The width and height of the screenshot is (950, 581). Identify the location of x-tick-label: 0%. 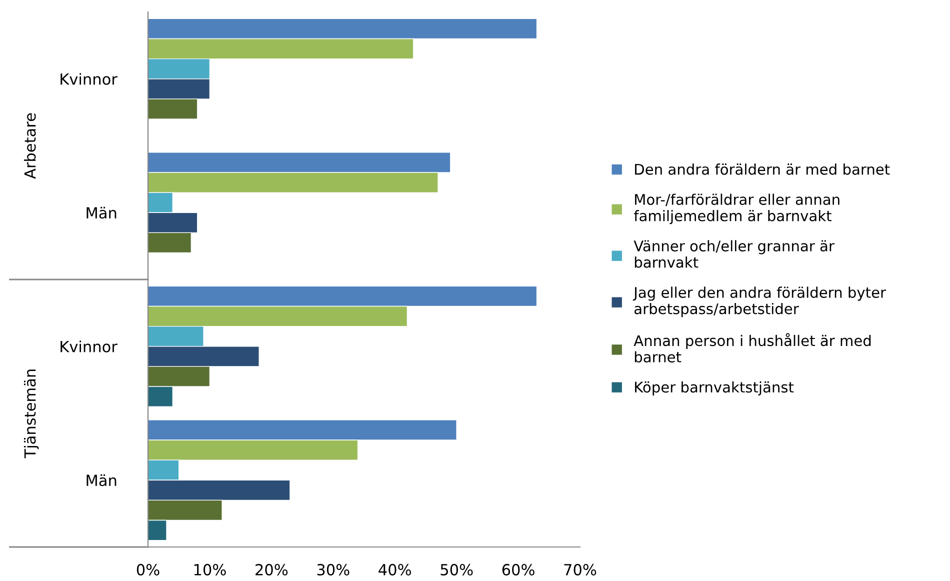
(148, 570).